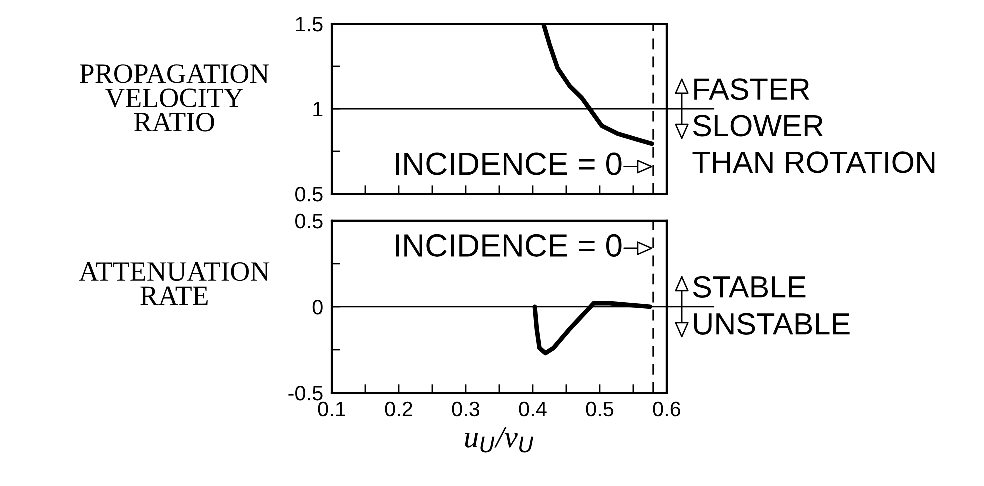 The image size is (984, 486). I want to click on x-axis-title: u$_{U}$/v$_{U}$, so click(499, 440).